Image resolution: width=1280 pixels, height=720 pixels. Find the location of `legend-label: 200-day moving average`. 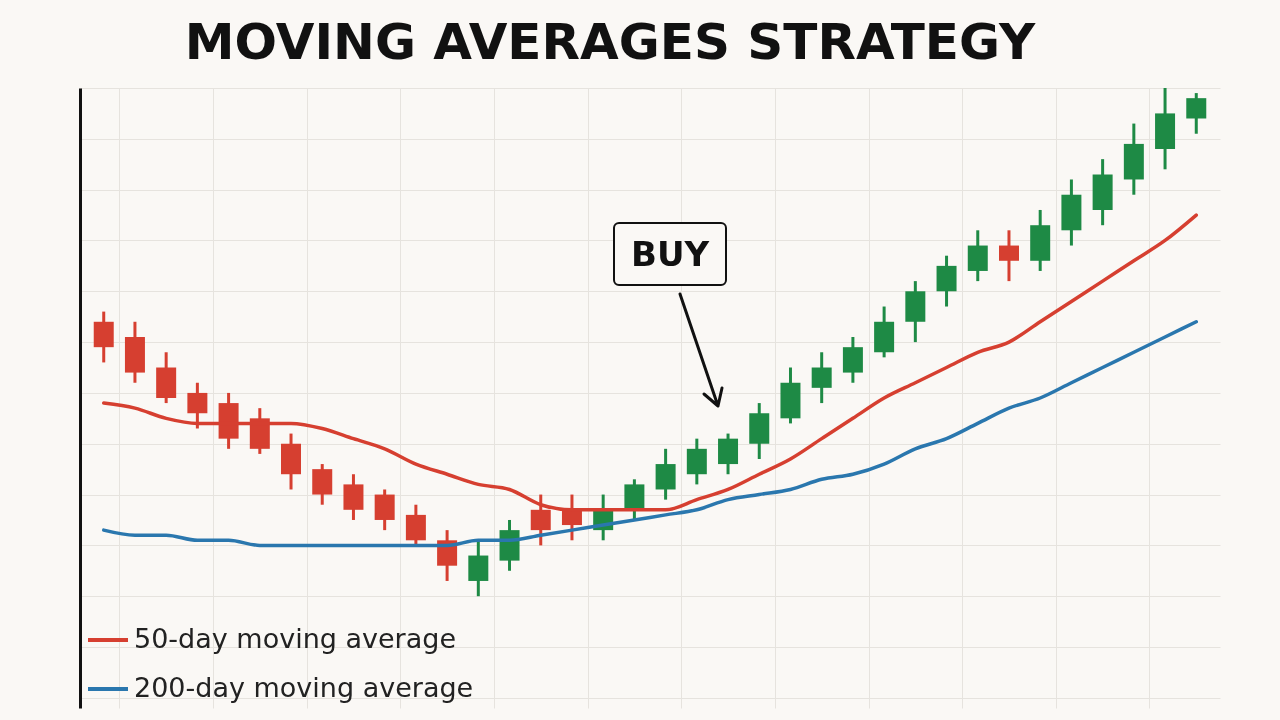

legend-label: 200-day moving average is located at coordinates (304, 687).